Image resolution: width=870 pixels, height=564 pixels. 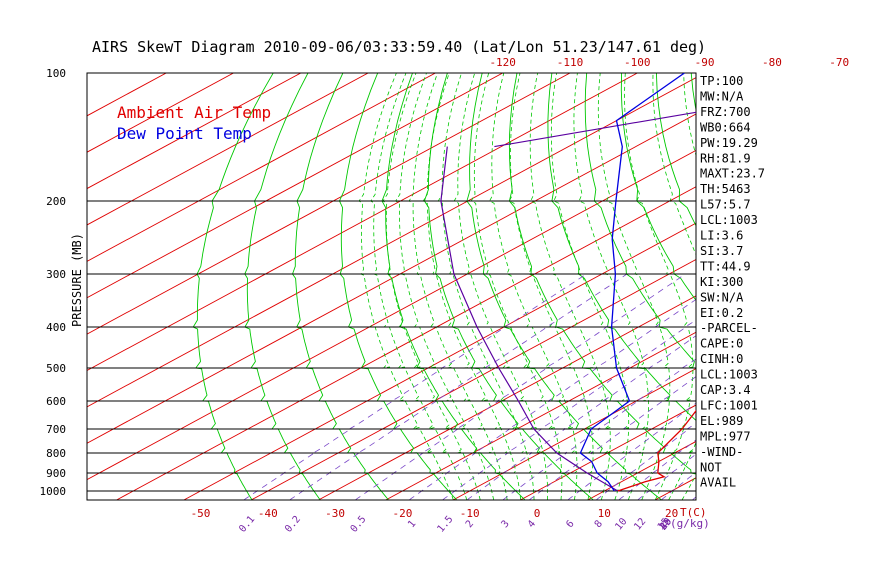 I want to click on sounding-index: MW:N/A, so click(x=722, y=96).